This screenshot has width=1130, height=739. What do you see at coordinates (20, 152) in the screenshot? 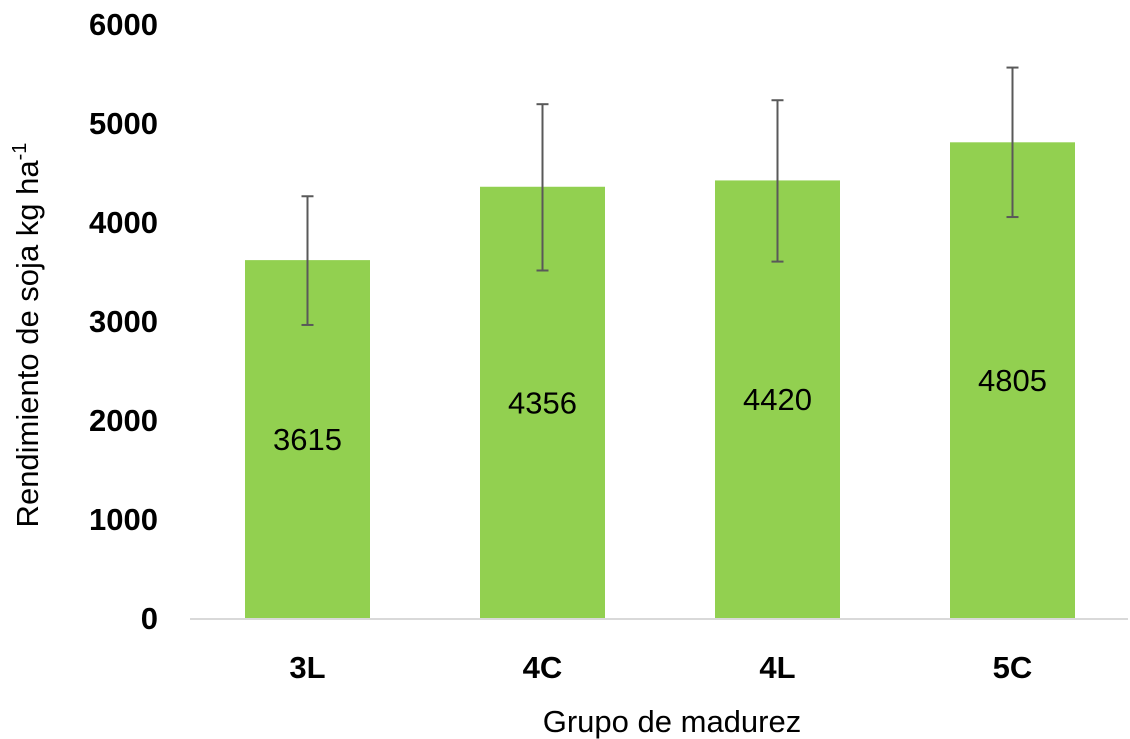
I see `y-axis-title-superscript: -1` at bounding box center [20, 152].